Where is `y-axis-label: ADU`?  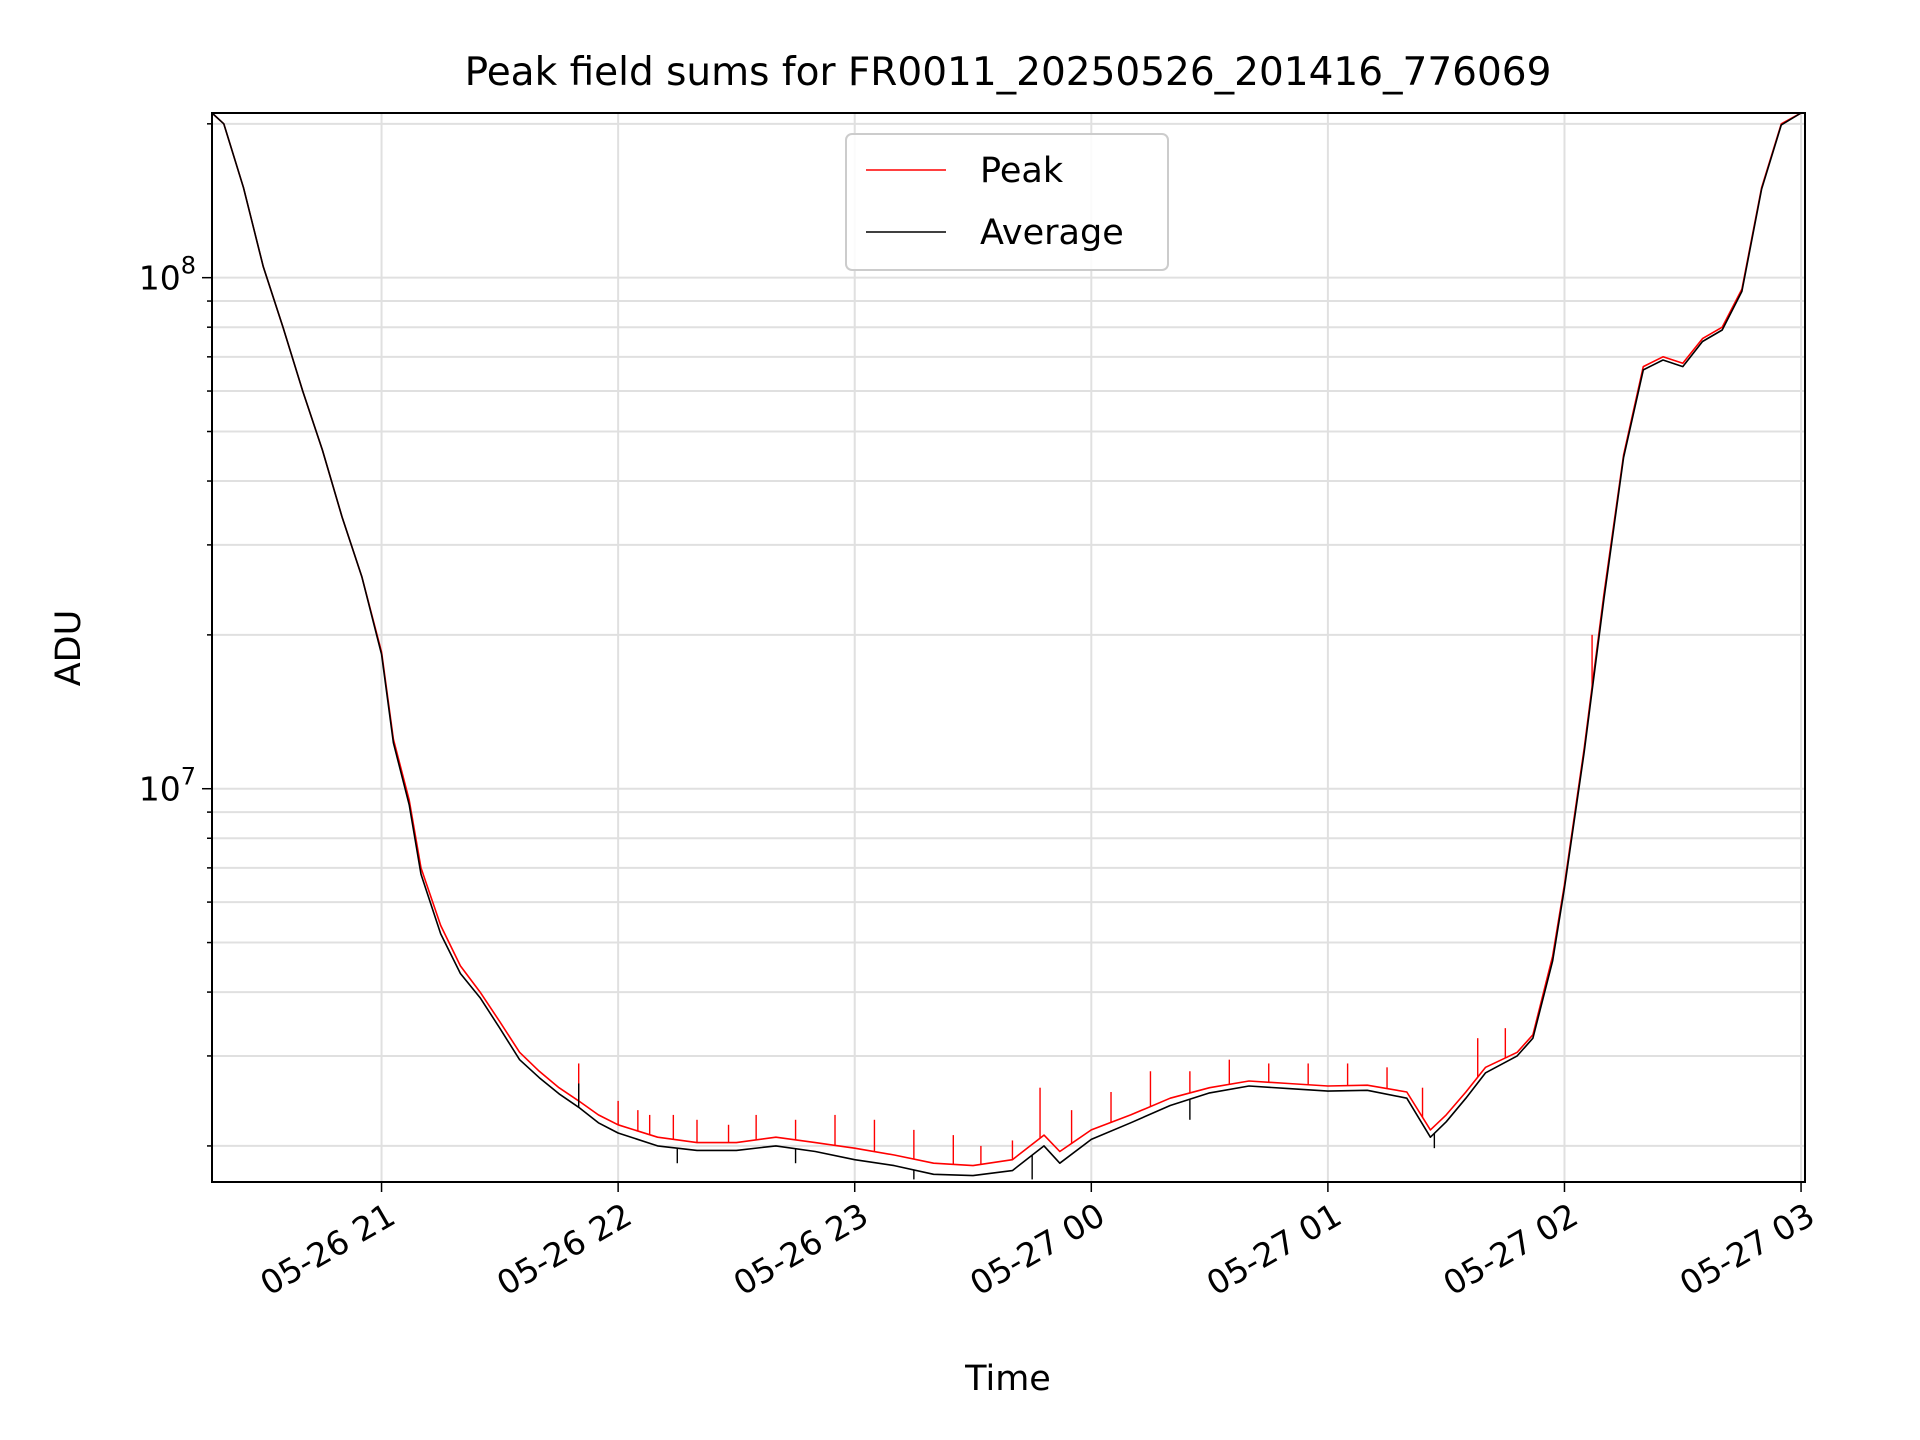
y-axis-label: ADU is located at coordinates (69, 648).